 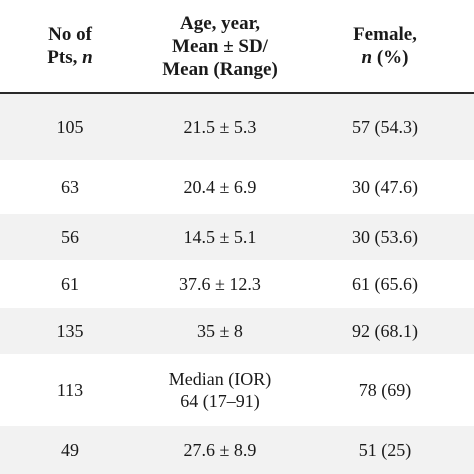 I want to click on table-row: 61 37.6 ± 12.3 61 (65.6), so click(x=237, y=284).